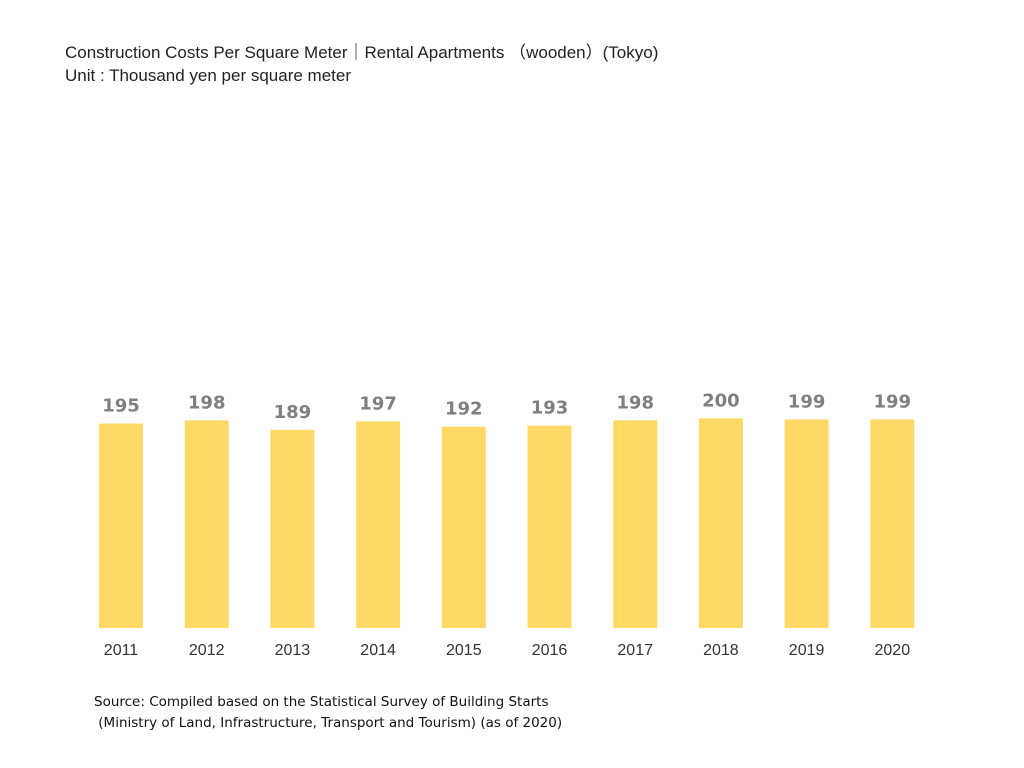  Describe the element at coordinates (208, 75) in the screenshot. I see `chart-subtitle: Unit : Thousand yen per square meter` at that location.